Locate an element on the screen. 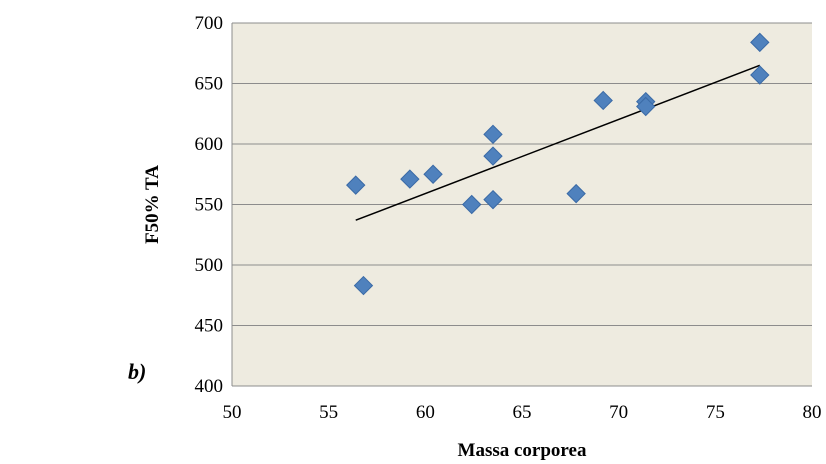  x-axis-title: Massa corporea is located at coordinates (522, 450).